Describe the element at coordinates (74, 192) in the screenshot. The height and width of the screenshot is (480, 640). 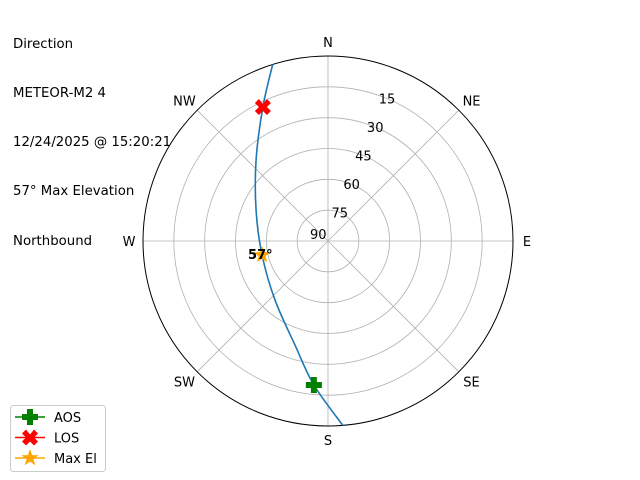
I see `title-line: 57° Max Elevation` at that location.